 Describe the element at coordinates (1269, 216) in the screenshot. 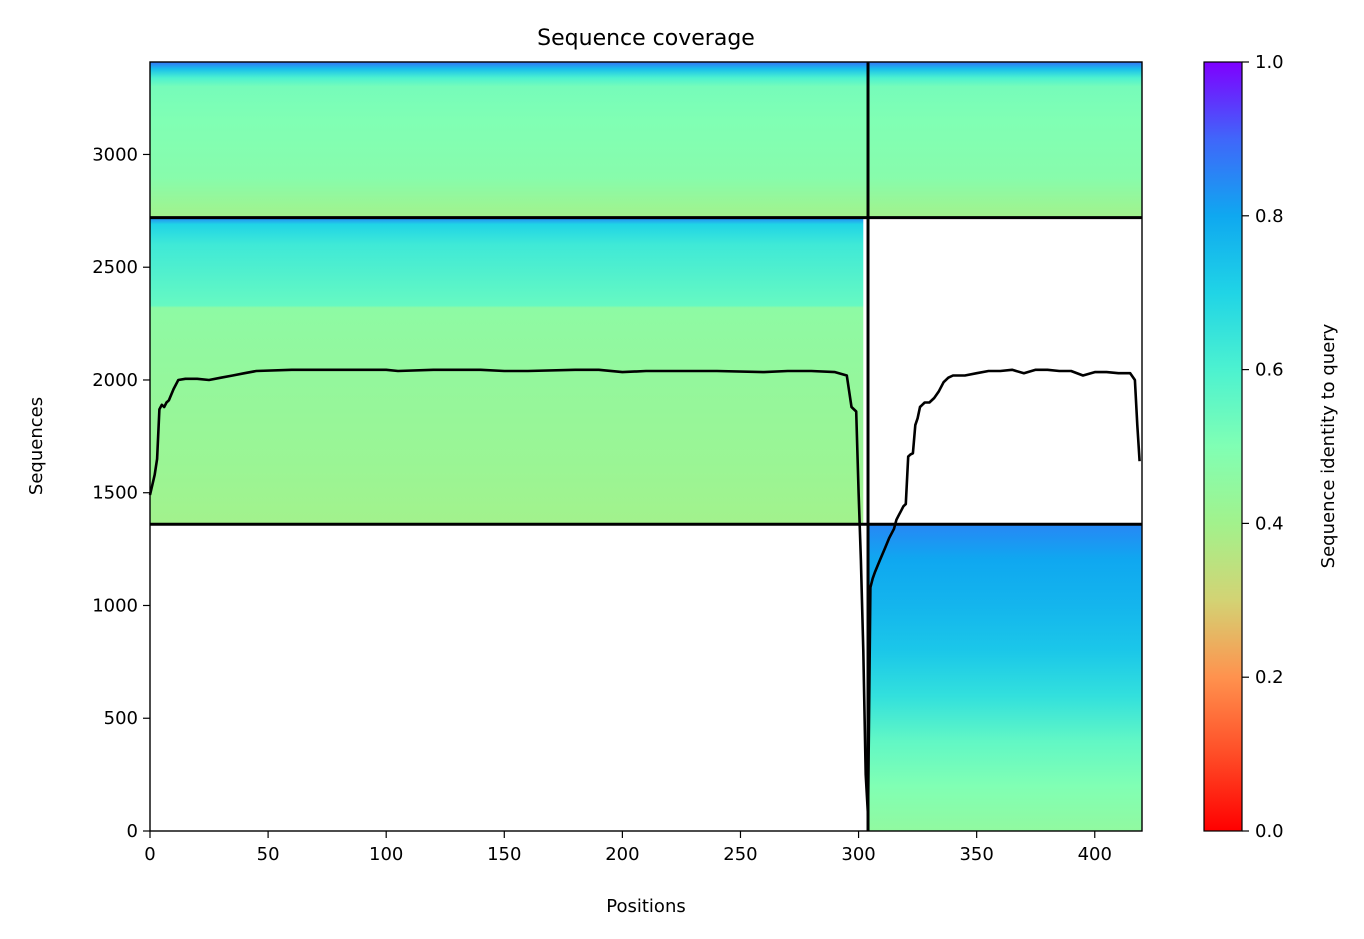

I see `colorbar-tick-label: 0.8` at that location.